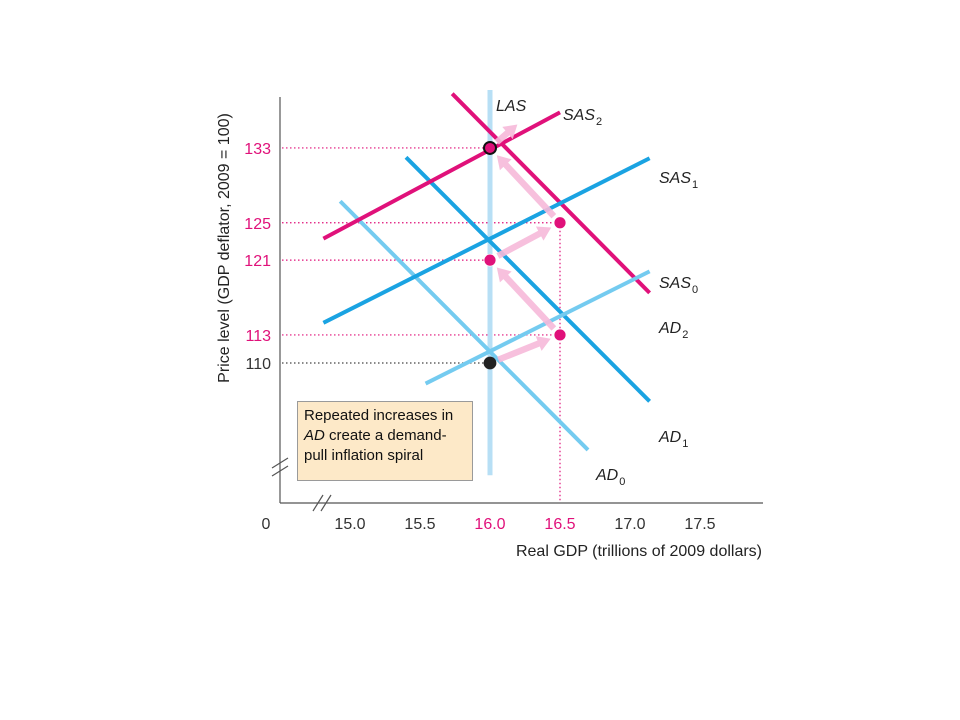  What do you see at coordinates (419, 524) in the screenshot?
I see `x-tick-label-15.5: 15.5` at bounding box center [419, 524].